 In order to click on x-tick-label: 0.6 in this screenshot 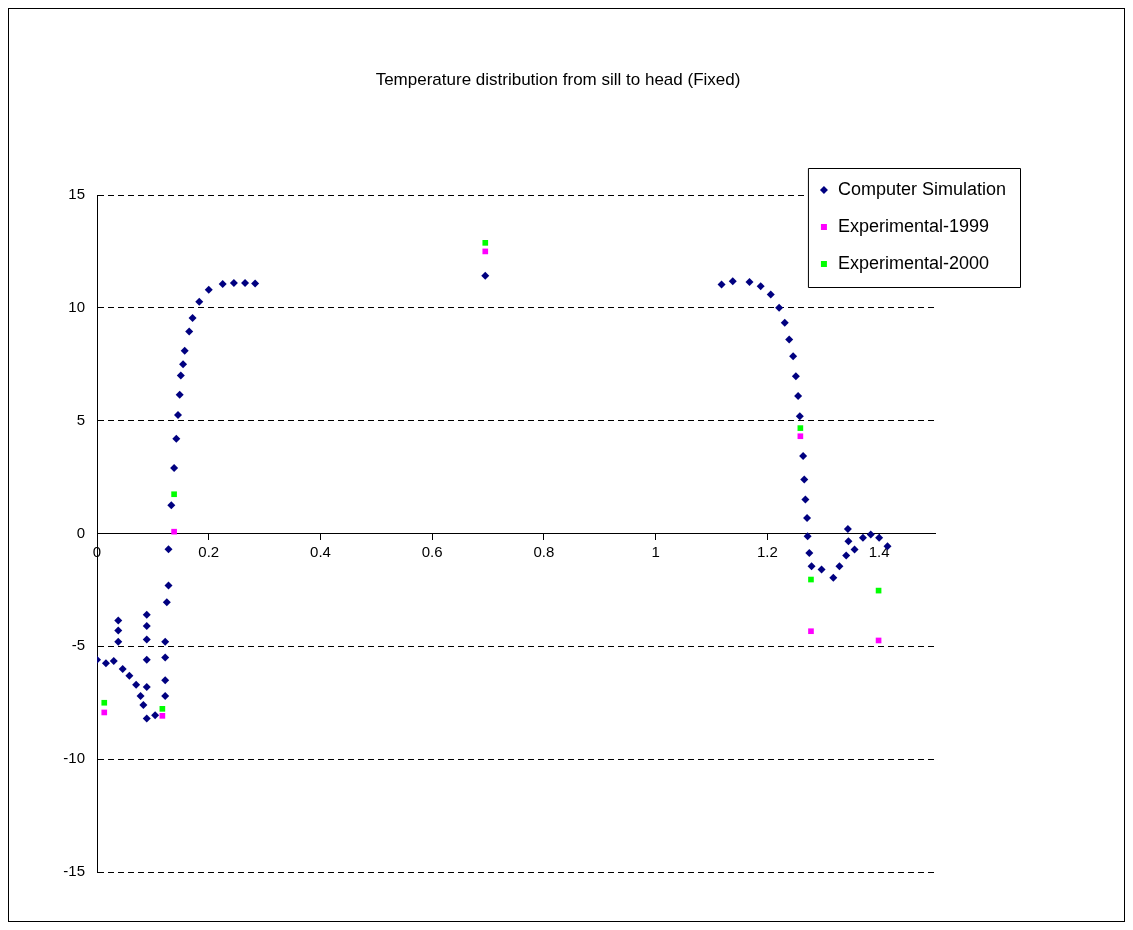, I will do `click(432, 551)`.